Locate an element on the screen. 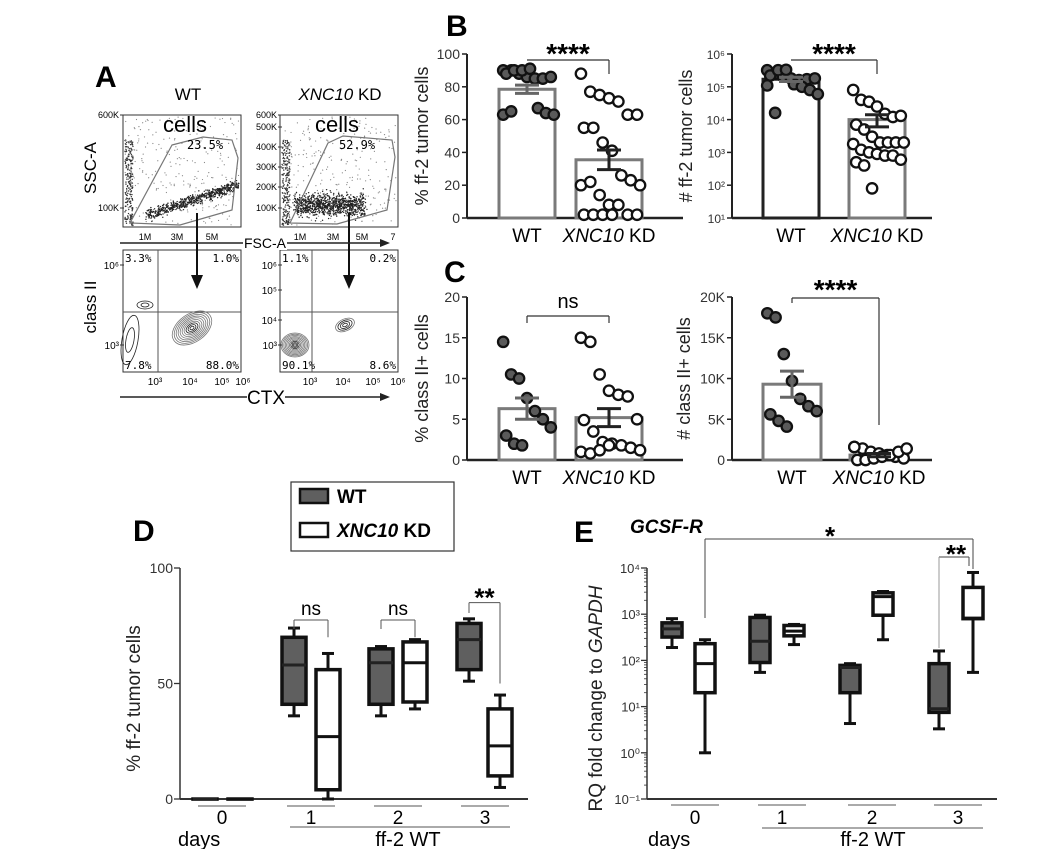 The height and width of the screenshot is (849, 1058). panel-letter-e: E is located at coordinates (584, 532).